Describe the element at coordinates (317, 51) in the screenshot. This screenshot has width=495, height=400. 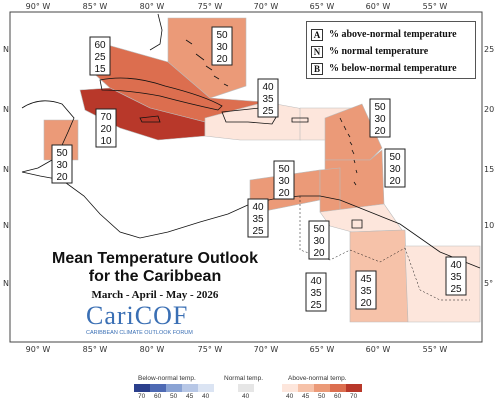
I see `legend-key-normal: N` at that location.